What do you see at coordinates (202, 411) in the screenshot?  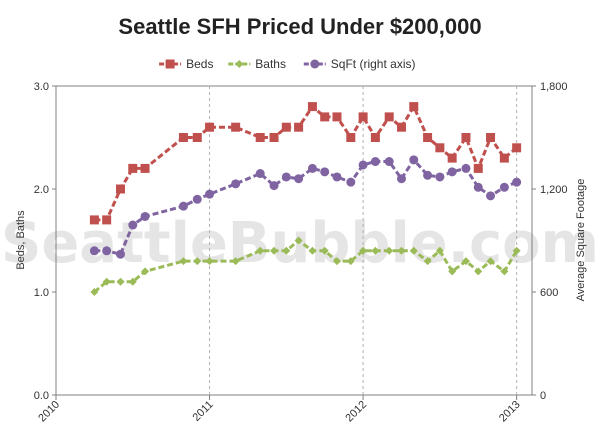 I see `x-tick-label: 2011` at bounding box center [202, 411].